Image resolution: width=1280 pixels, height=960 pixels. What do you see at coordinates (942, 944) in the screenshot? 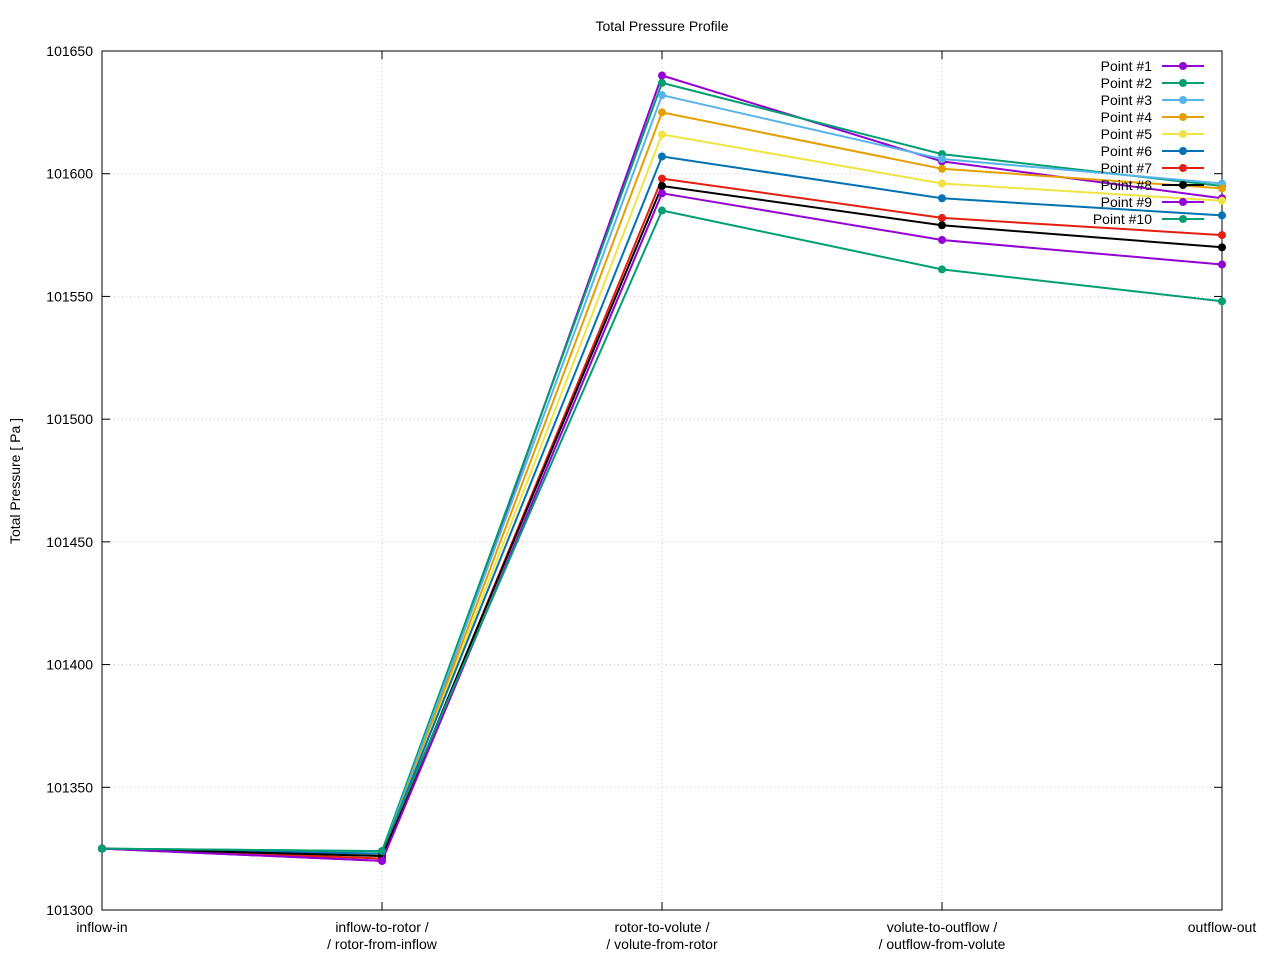
I see `x-tick-label: / outflow-from-volute` at bounding box center [942, 944].